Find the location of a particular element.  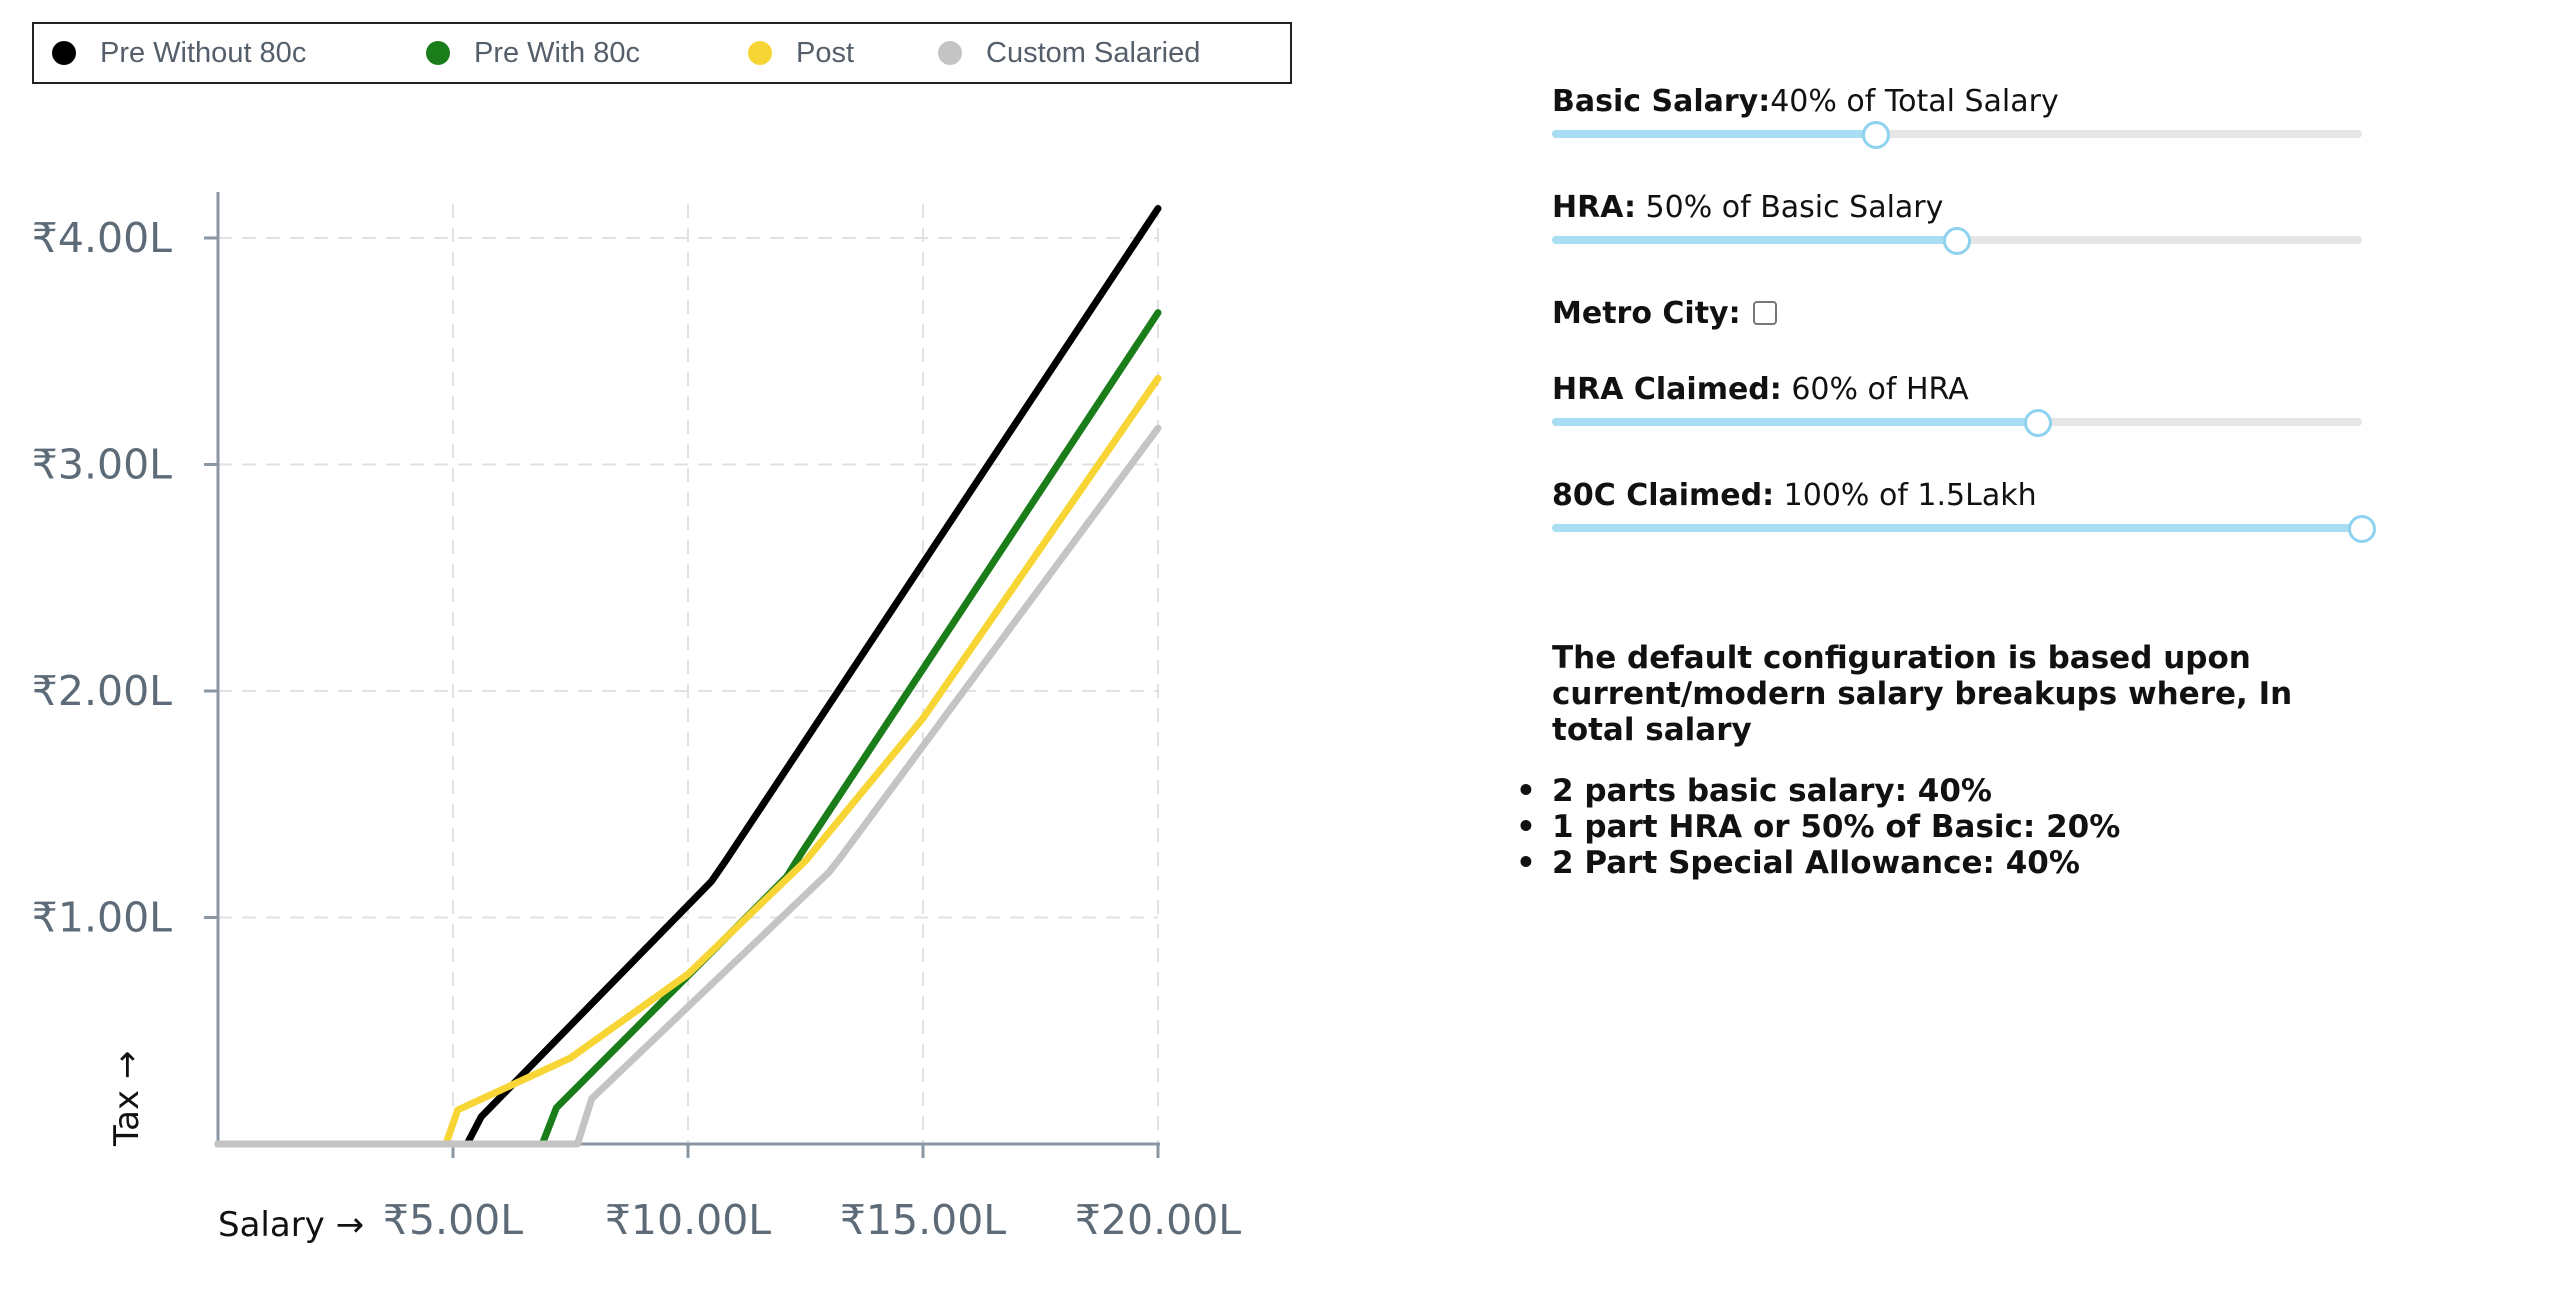

basic-salary-slider is located at coordinates (1957, 134).